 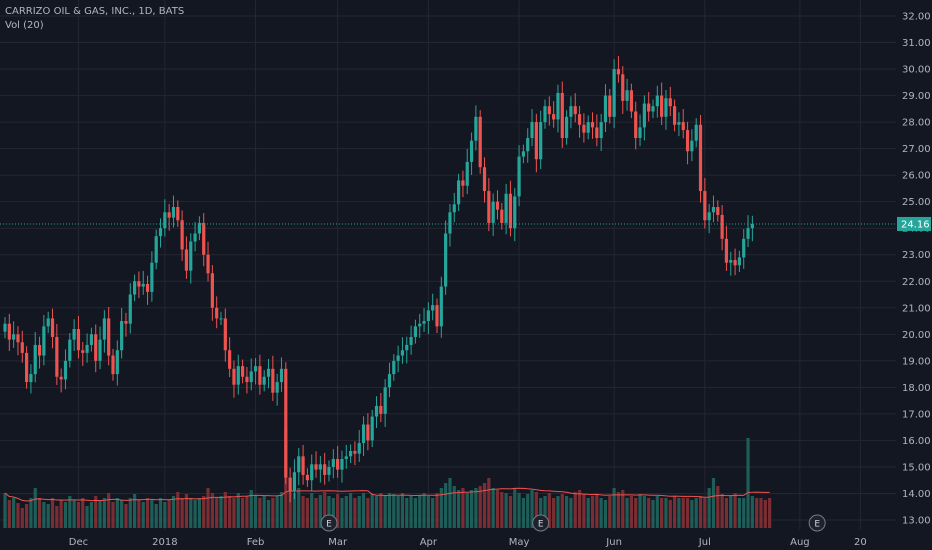 I want to click on earnings-marker-label: E, so click(x=541, y=525).